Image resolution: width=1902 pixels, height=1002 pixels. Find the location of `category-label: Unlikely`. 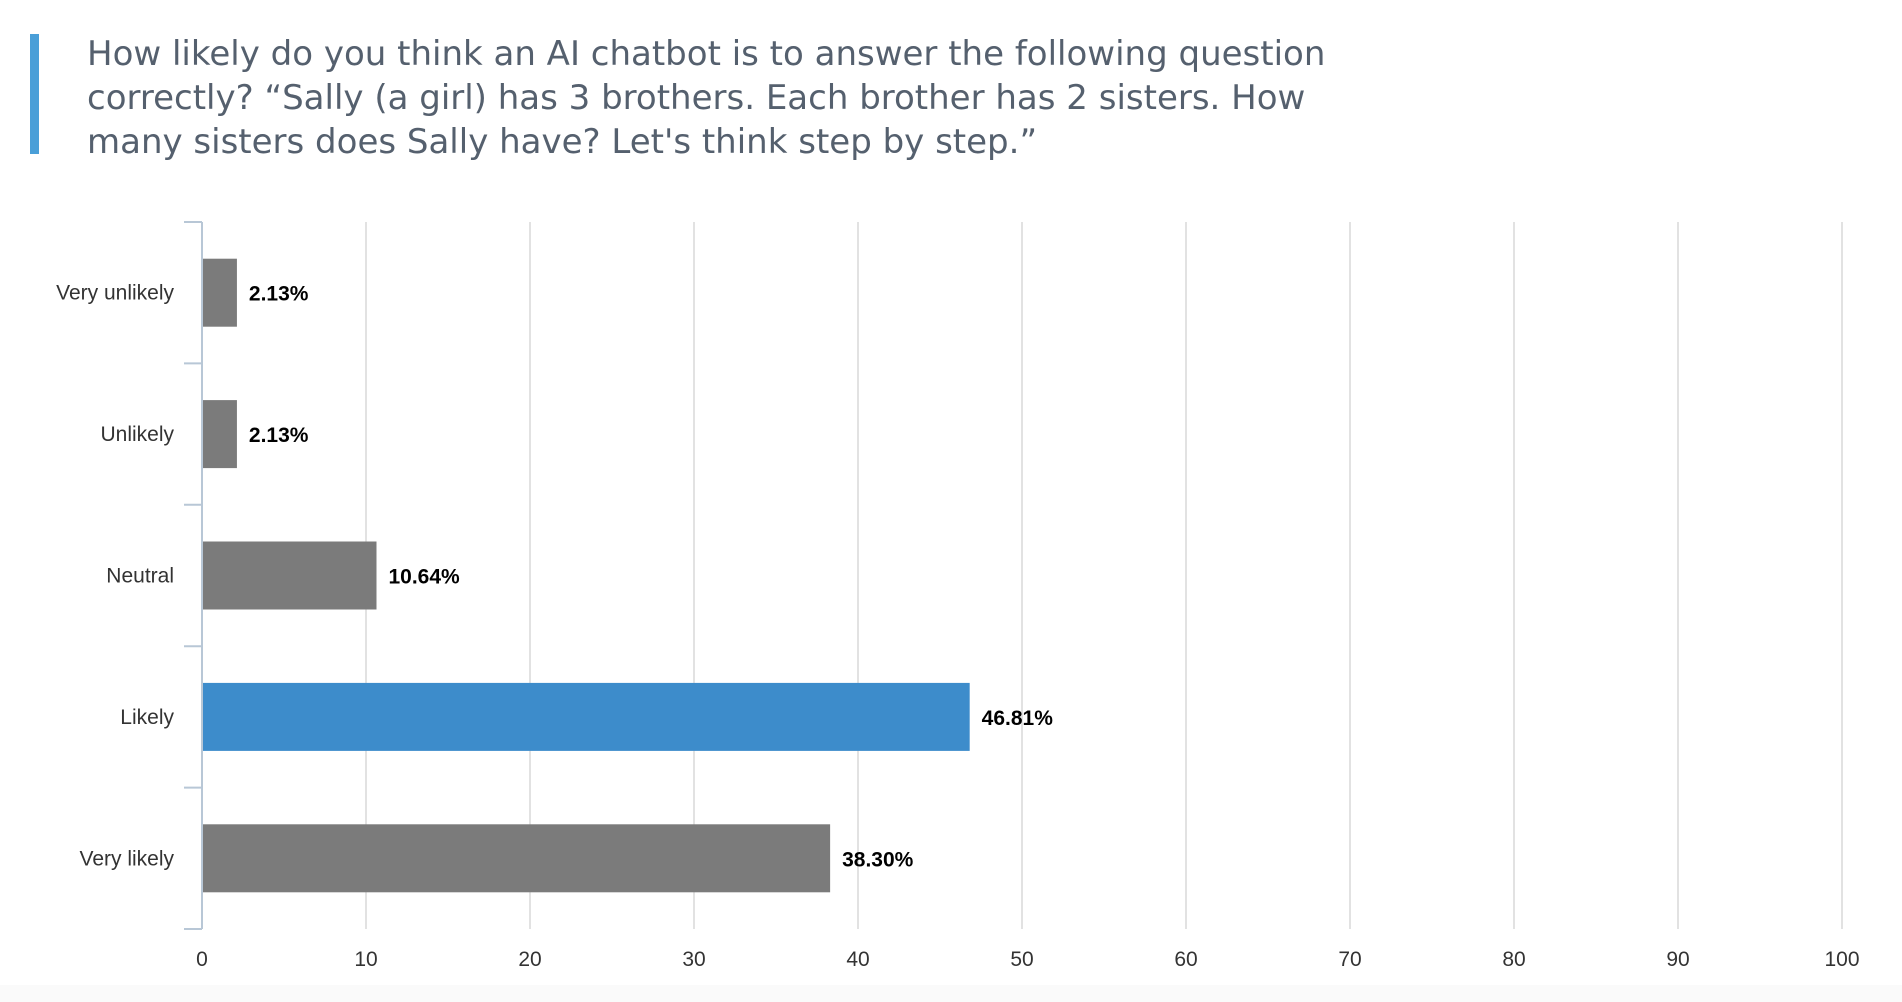

category-label: Unlikely is located at coordinates (137, 434).